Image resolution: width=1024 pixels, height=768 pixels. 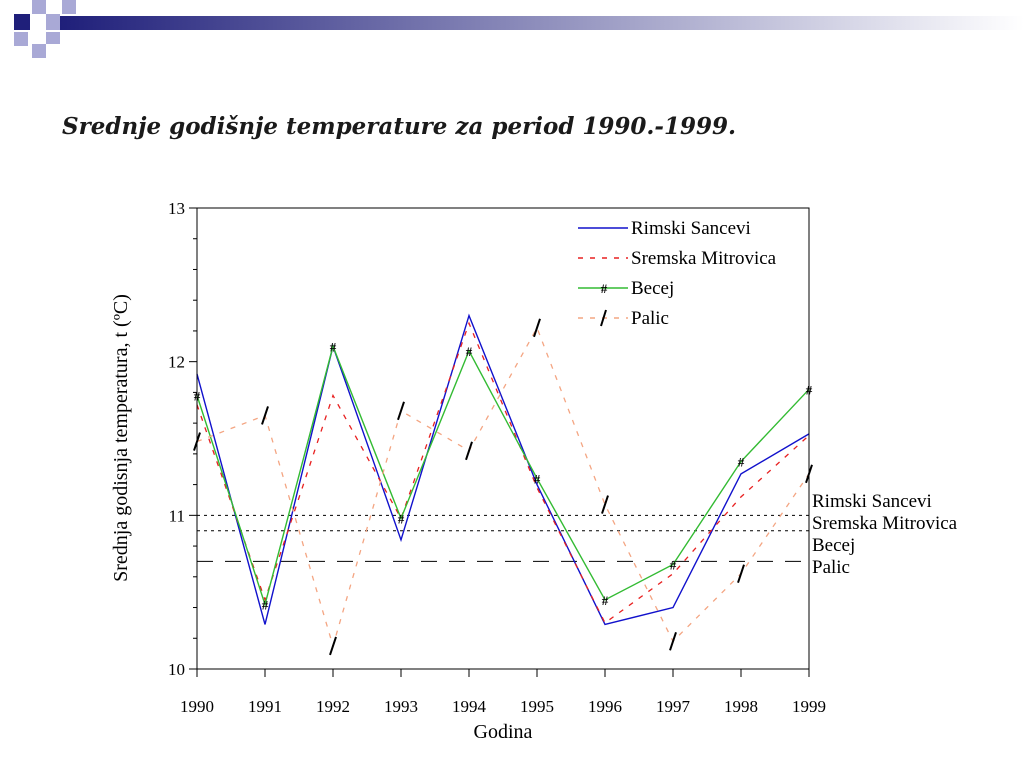 What do you see at coordinates (652, 288) in the screenshot?
I see `legend-label: Becej` at bounding box center [652, 288].